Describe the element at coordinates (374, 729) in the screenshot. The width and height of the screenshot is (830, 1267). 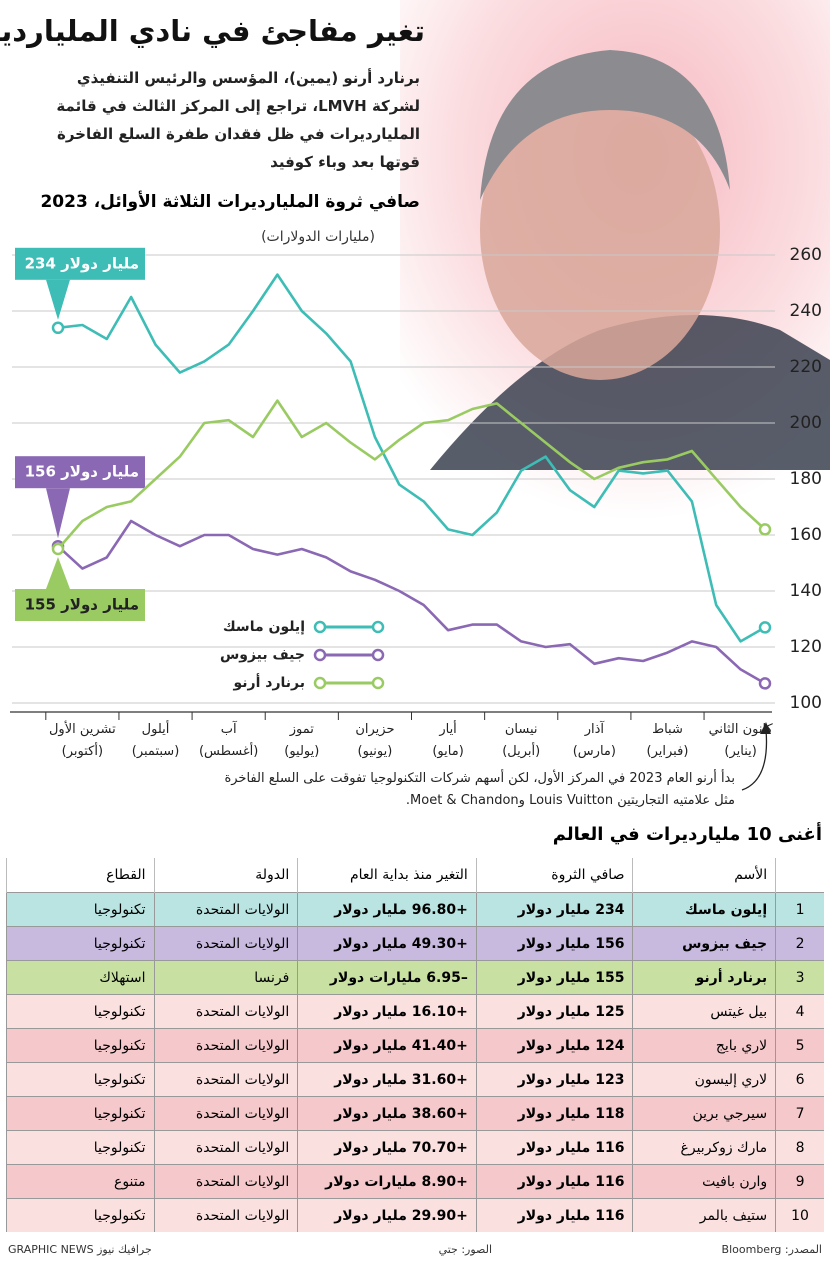
I see `x-tick-label: حزيران` at that location.